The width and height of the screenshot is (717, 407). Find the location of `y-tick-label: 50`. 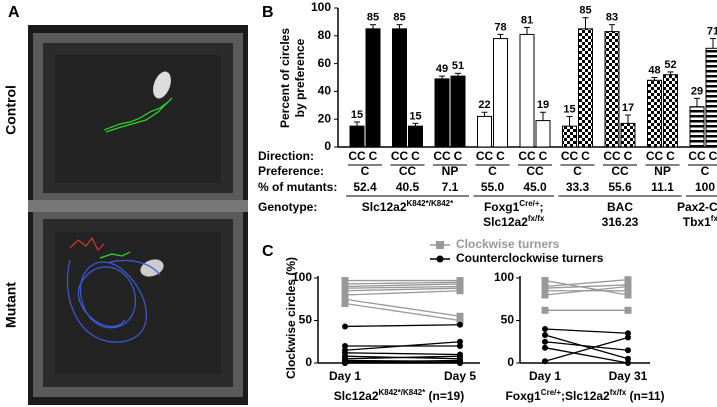

y-tick-label: 50 is located at coordinates (306, 320).